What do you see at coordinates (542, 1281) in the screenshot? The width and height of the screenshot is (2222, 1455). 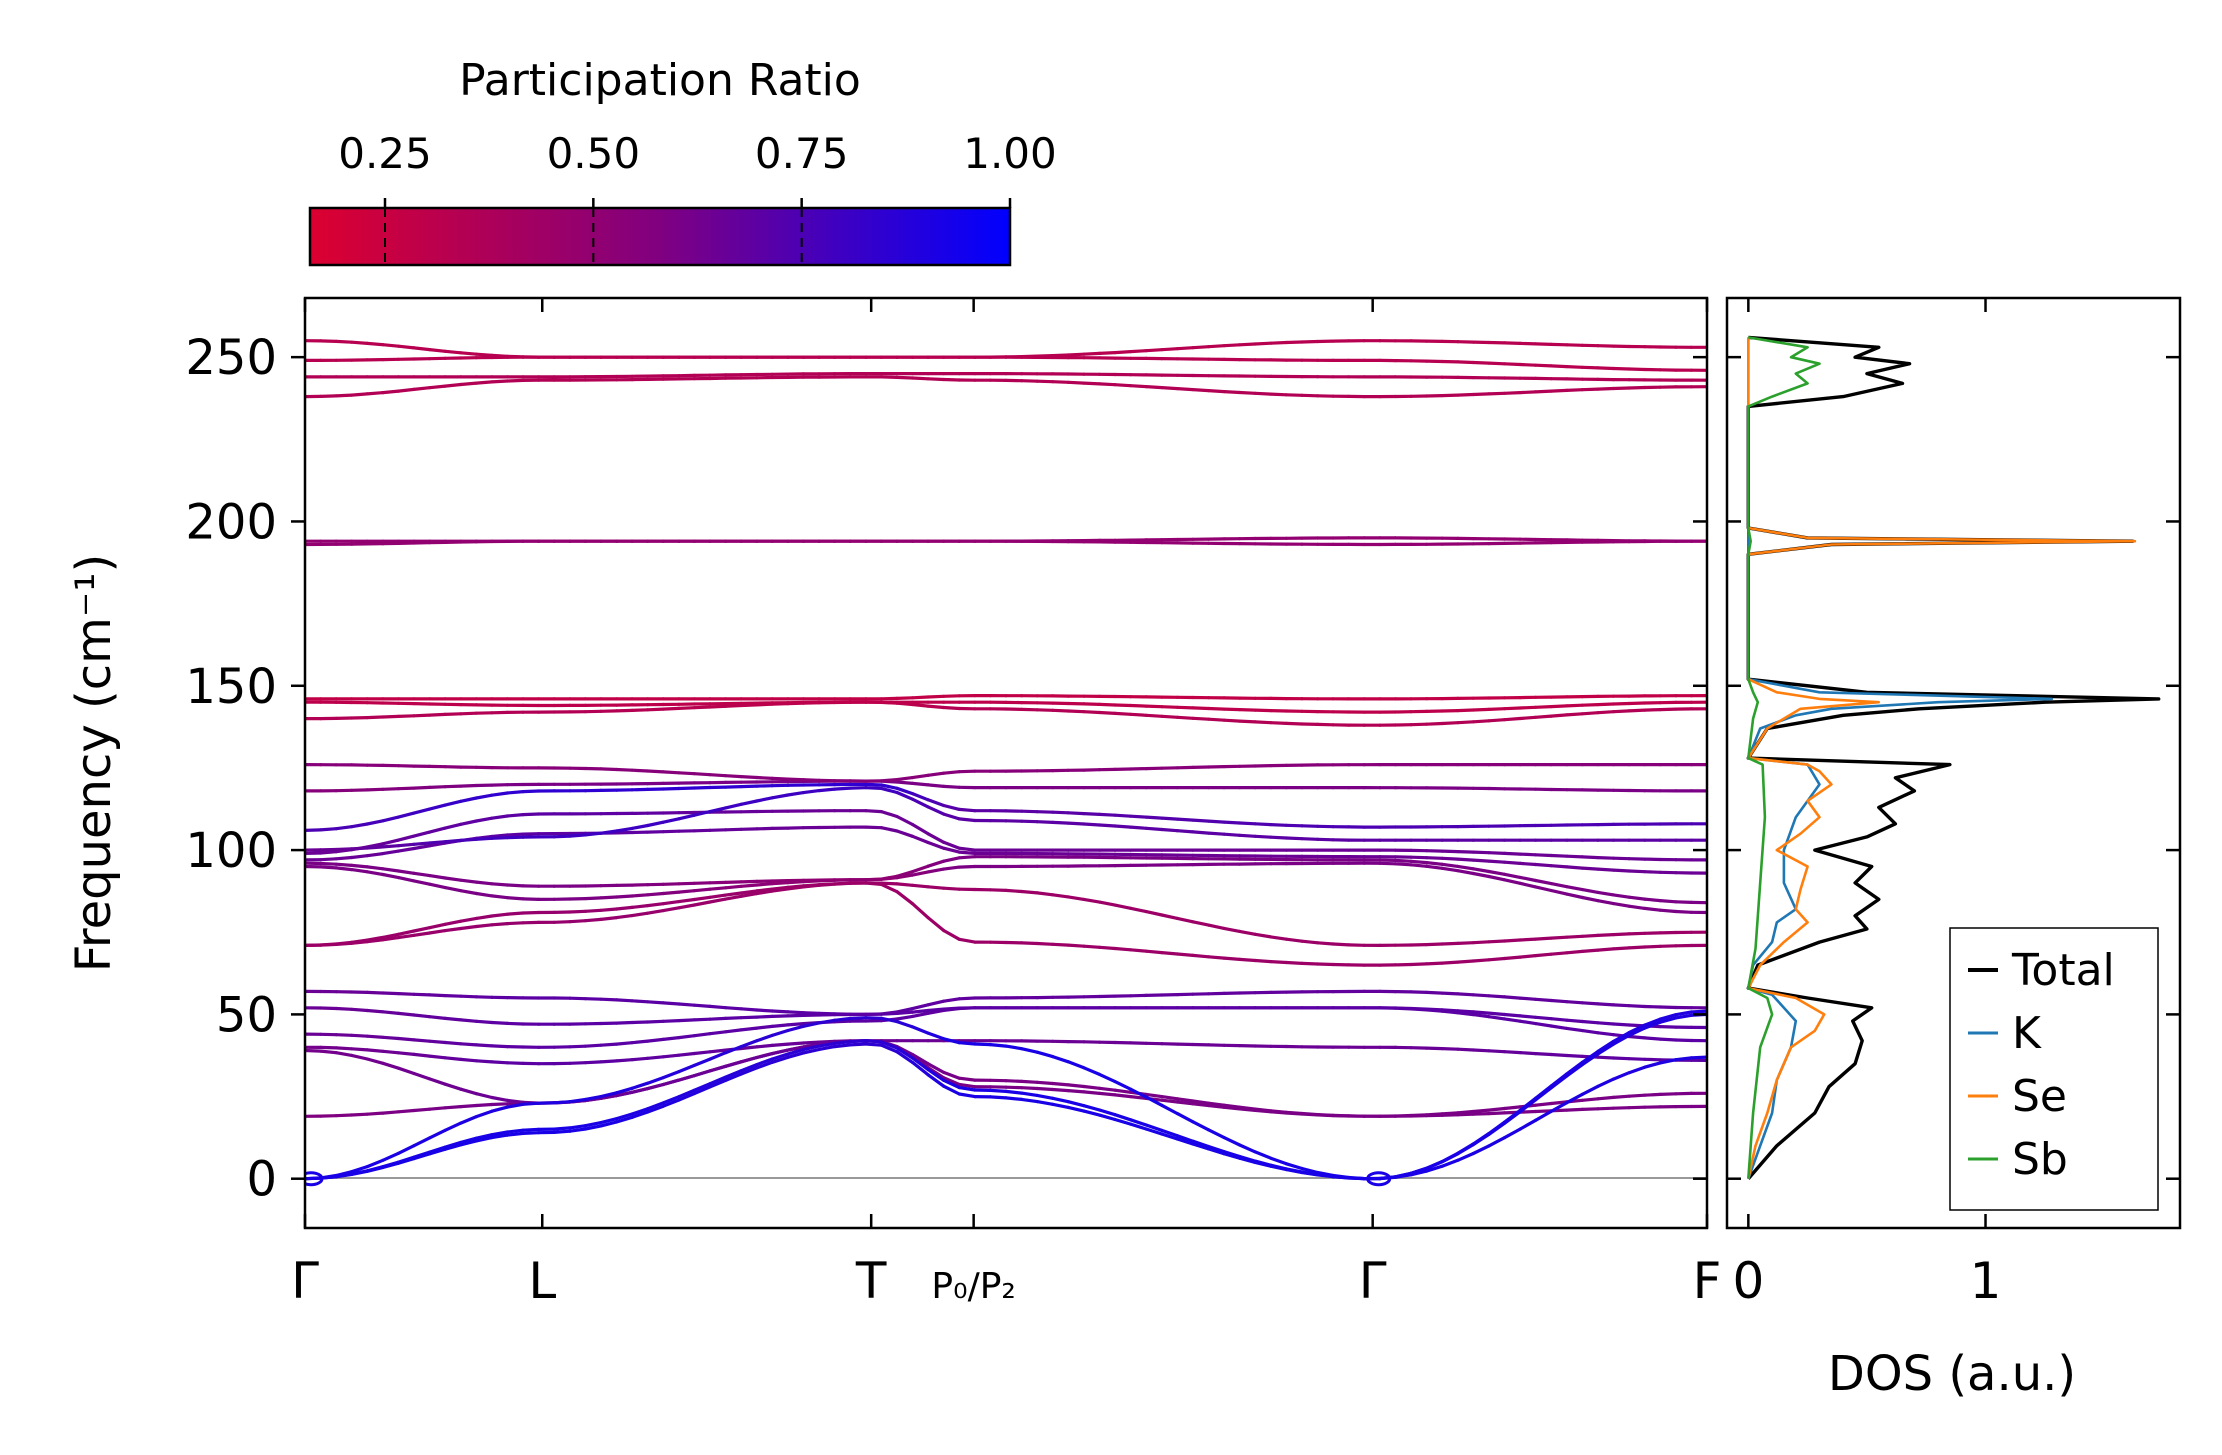 I see `k-point-label: L` at bounding box center [542, 1281].